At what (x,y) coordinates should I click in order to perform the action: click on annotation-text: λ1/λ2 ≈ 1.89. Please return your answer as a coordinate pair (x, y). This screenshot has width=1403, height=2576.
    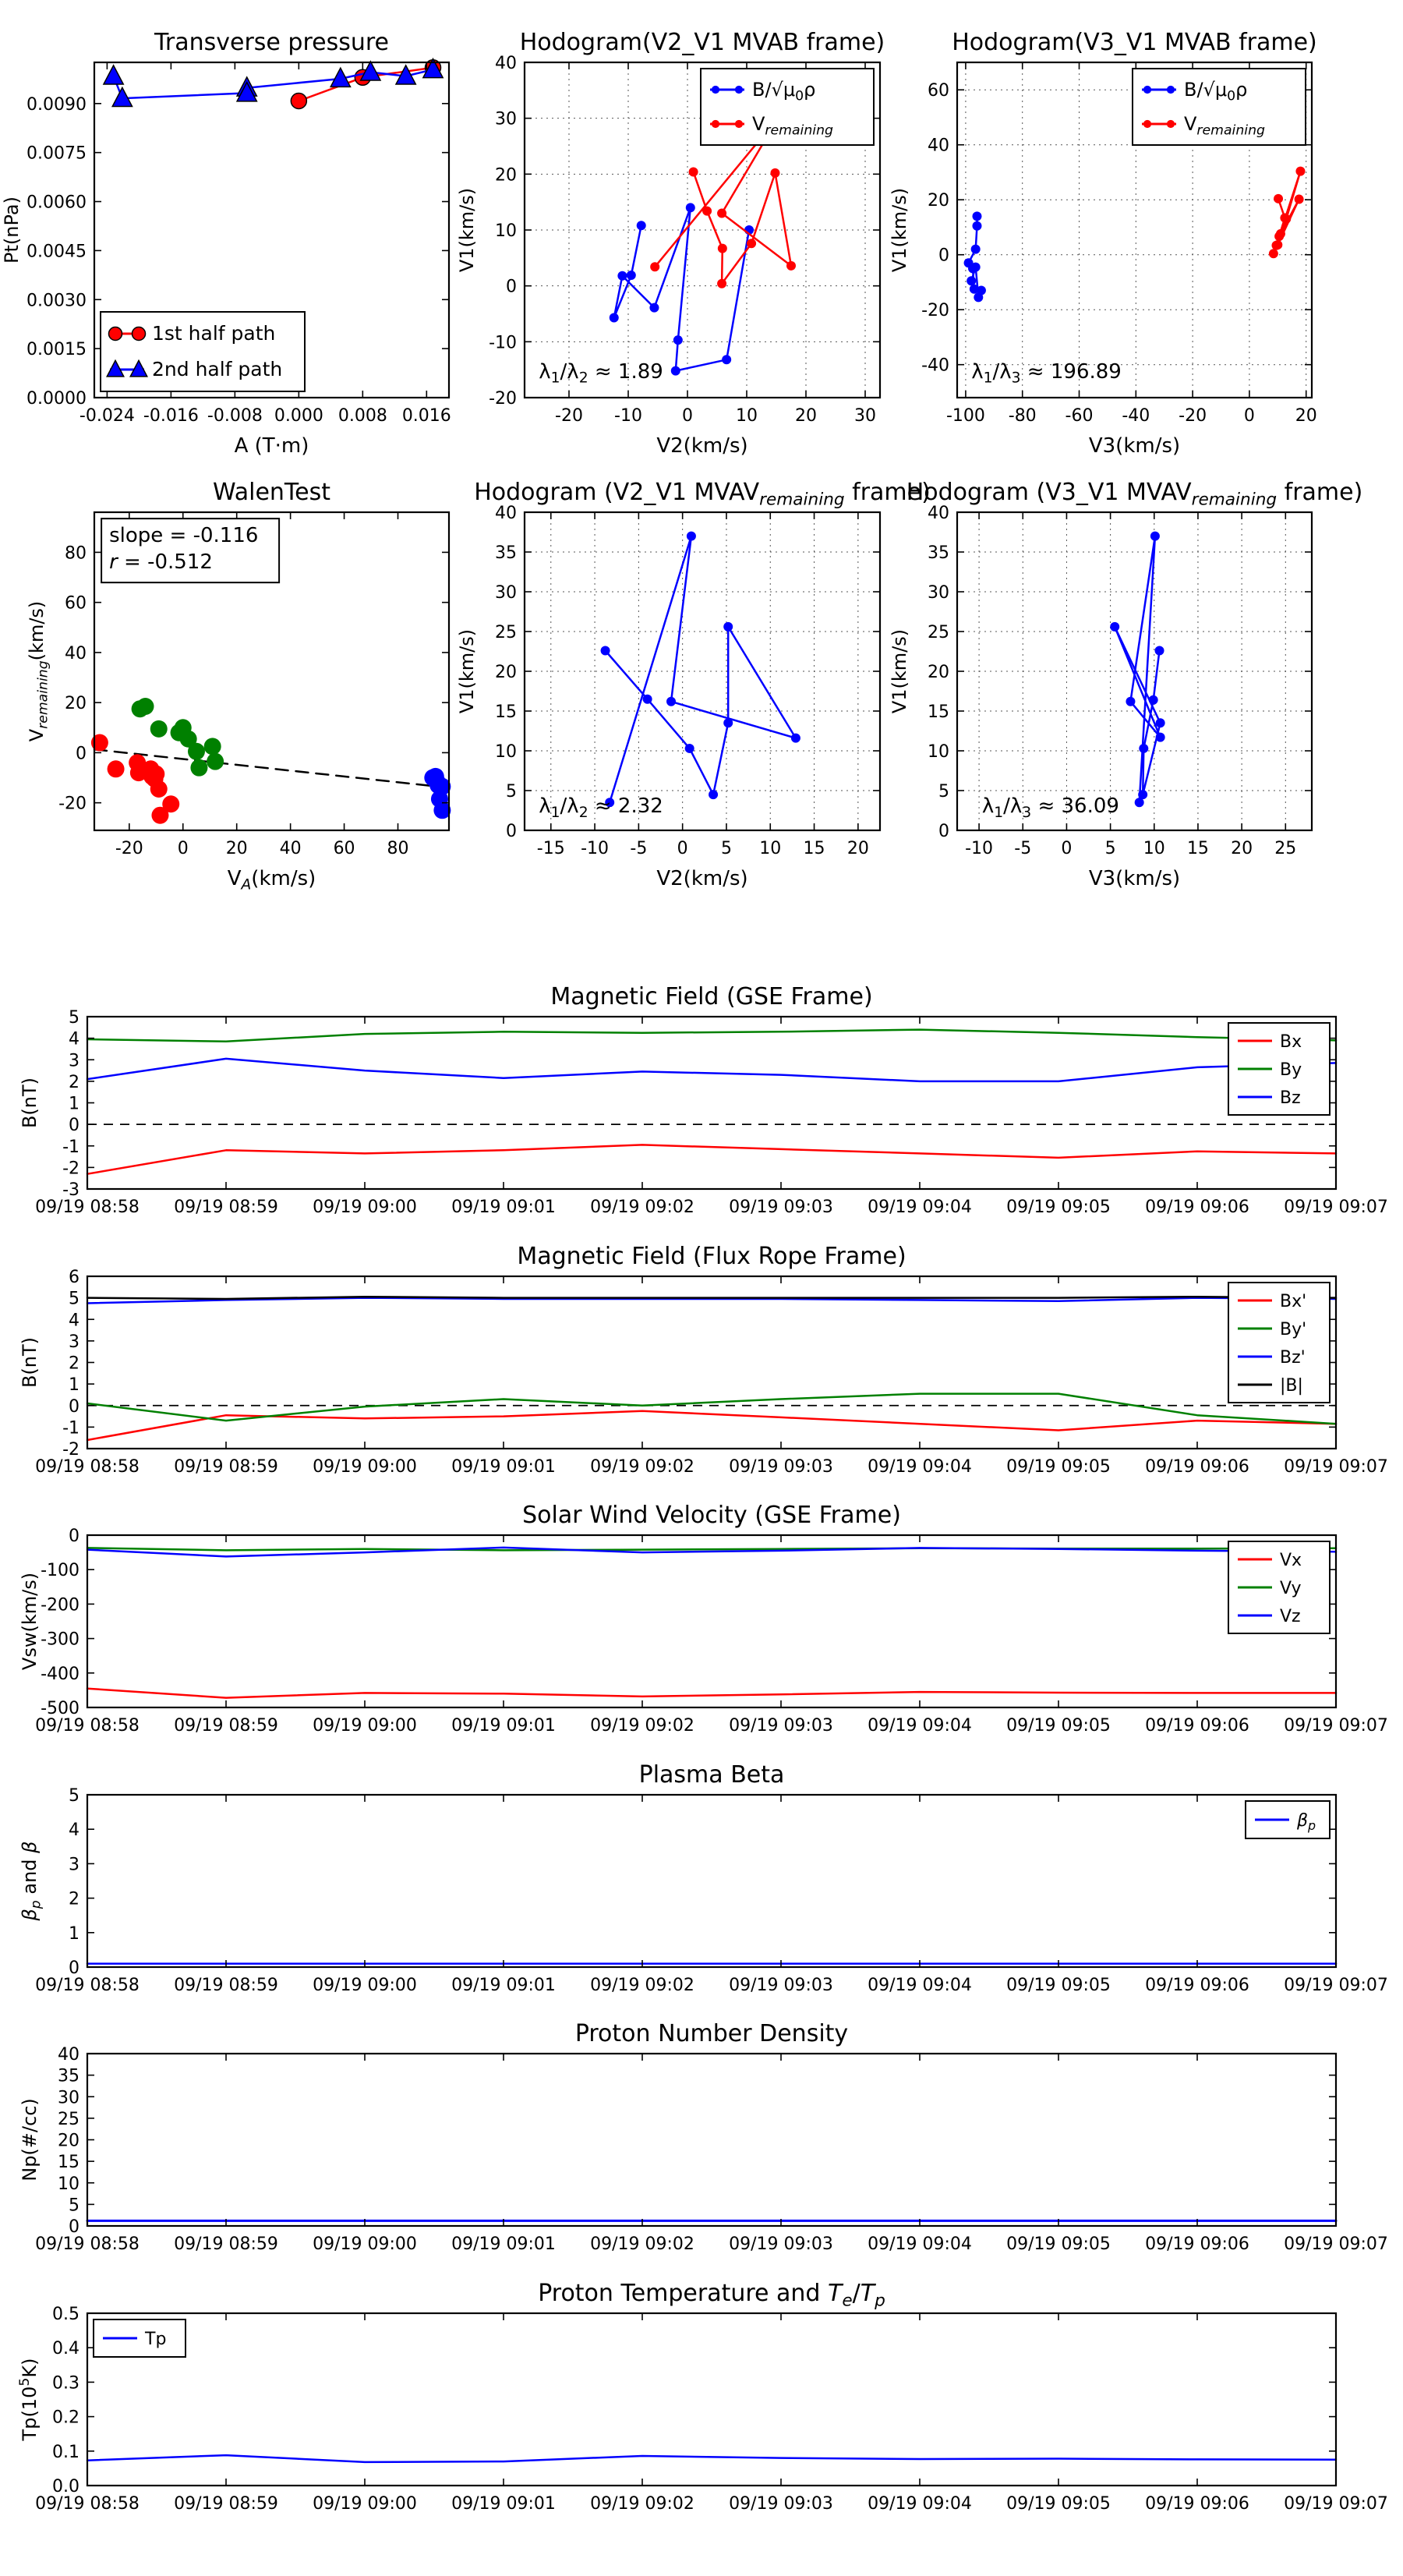
    Looking at the image, I should click on (601, 373).